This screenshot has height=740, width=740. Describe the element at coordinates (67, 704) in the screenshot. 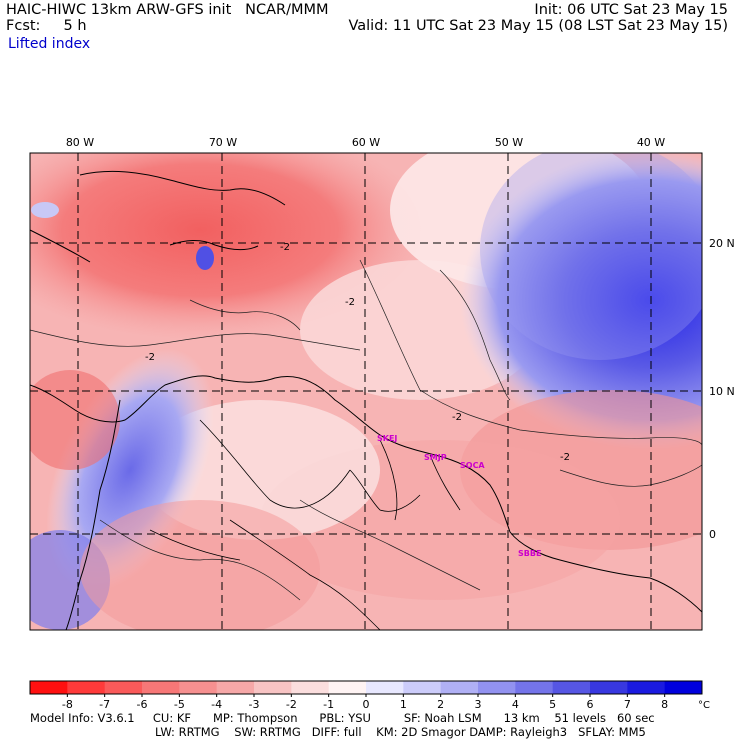

I see `colorbar-tick-label: -8` at that location.